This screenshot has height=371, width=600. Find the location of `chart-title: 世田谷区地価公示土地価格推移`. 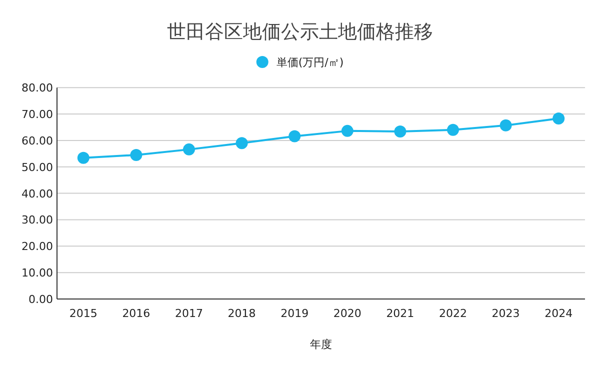

chart-title: 世田谷区地価公示土地価格推移 is located at coordinates (300, 32).